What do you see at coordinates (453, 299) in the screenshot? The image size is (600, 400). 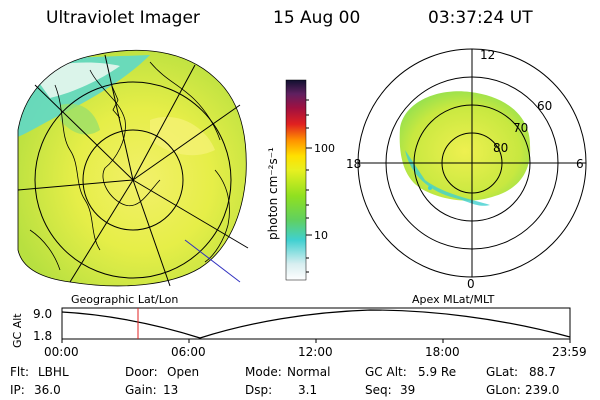 I see `right-panel-caption: Apex MLat/MLT` at bounding box center [453, 299].